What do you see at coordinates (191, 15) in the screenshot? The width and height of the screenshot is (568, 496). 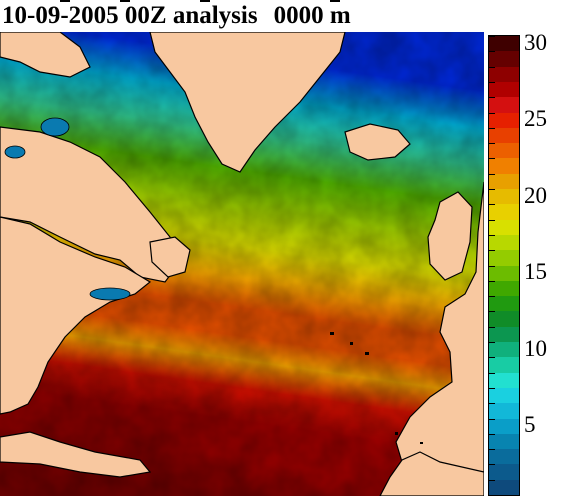 I see `analysis-cycle: 00Z analysis` at bounding box center [191, 15].